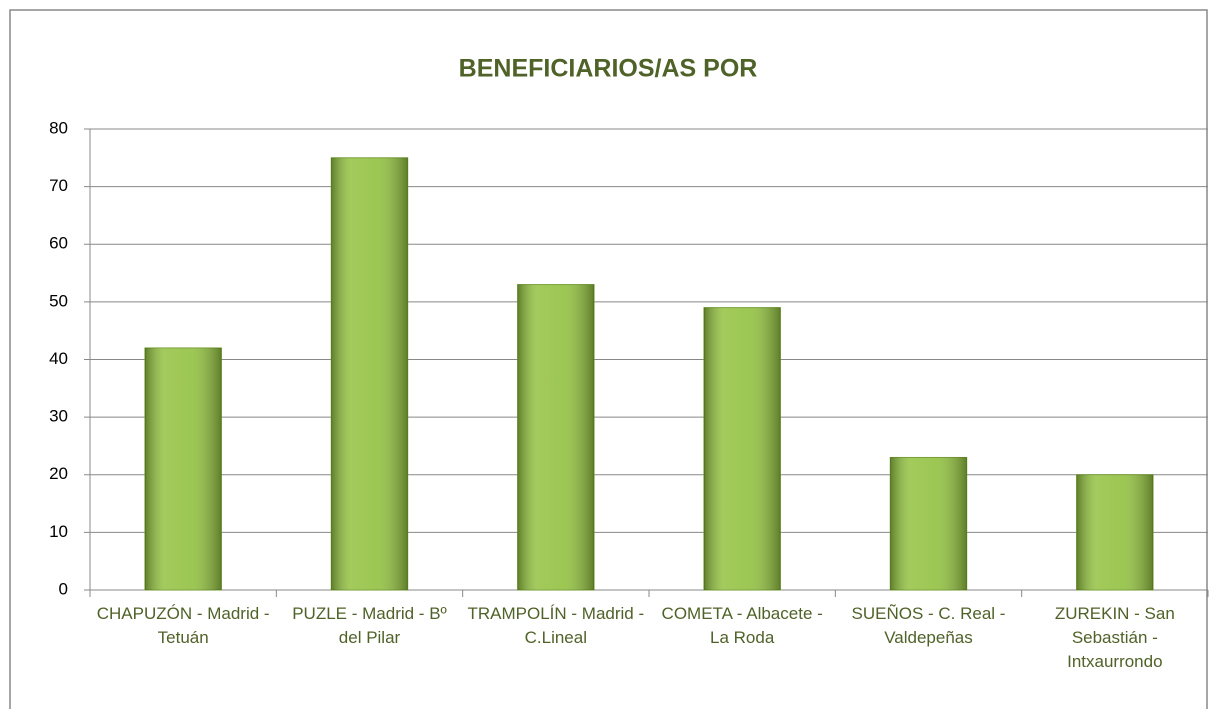 The width and height of the screenshot is (1216, 709). I want to click on y-tick-label: 50, so click(58, 300).